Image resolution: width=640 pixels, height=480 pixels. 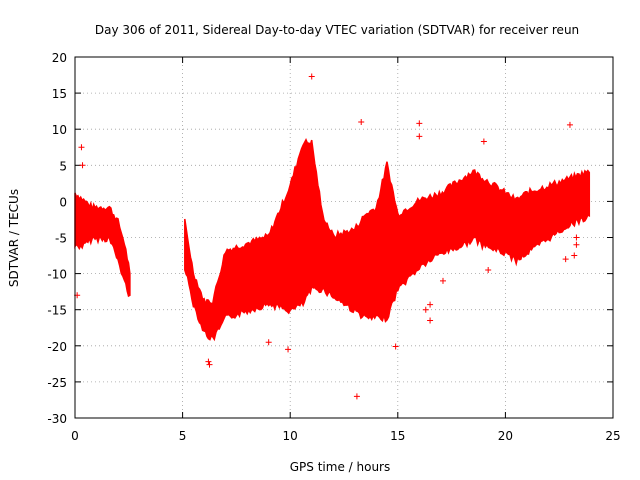 What do you see at coordinates (612, 436) in the screenshot?
I see `x-tick-label: 25` at bounding box center [612, 436].